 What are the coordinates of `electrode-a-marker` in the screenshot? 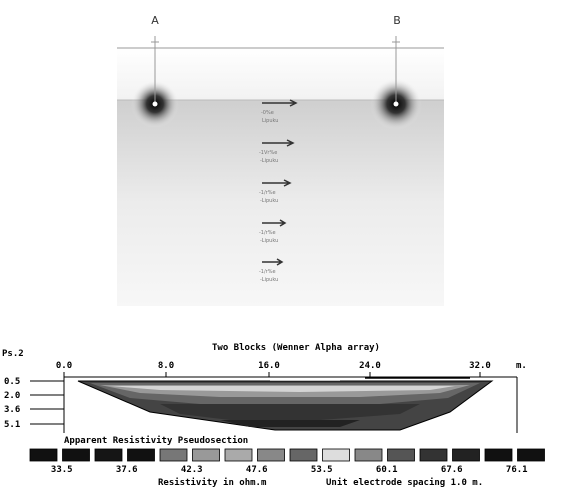 It's located at (155, 104).